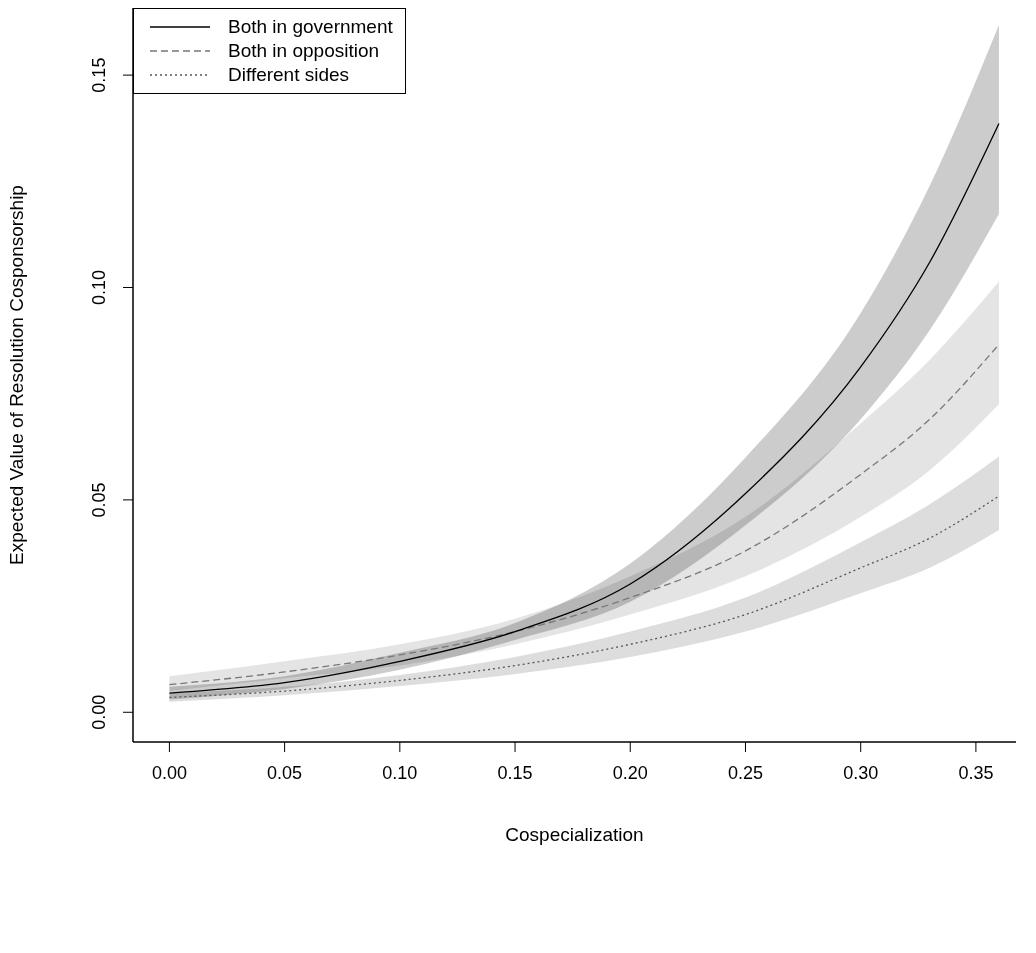  Describe the element at coordinates (99, 75) in the screenshot. I see `y-tick-label: 0.15` at that location.